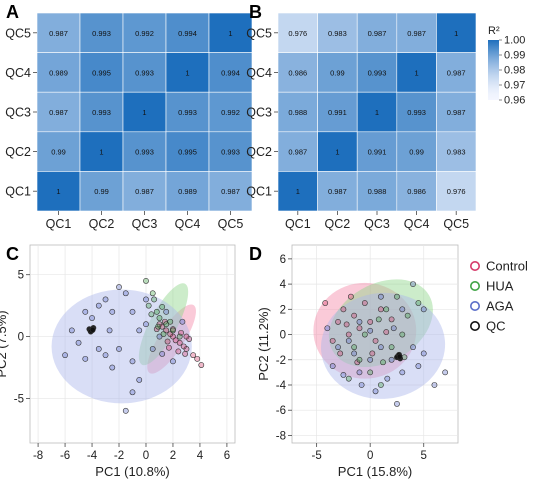  I want to click on row-tick-label: QC4, so click(18, 73).